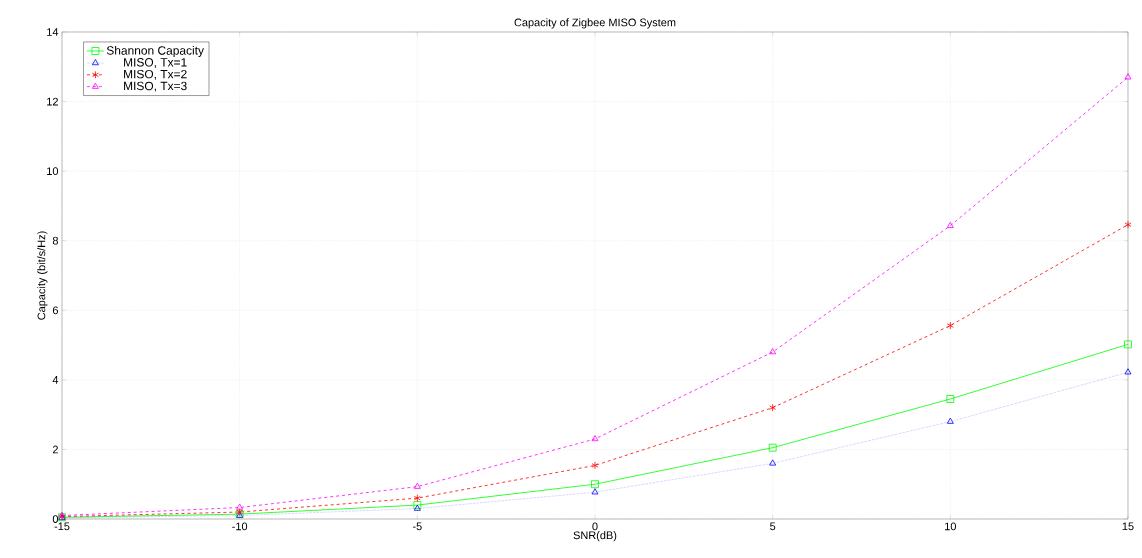  I want to click on y-tick-label: 14, so click(53, 32).